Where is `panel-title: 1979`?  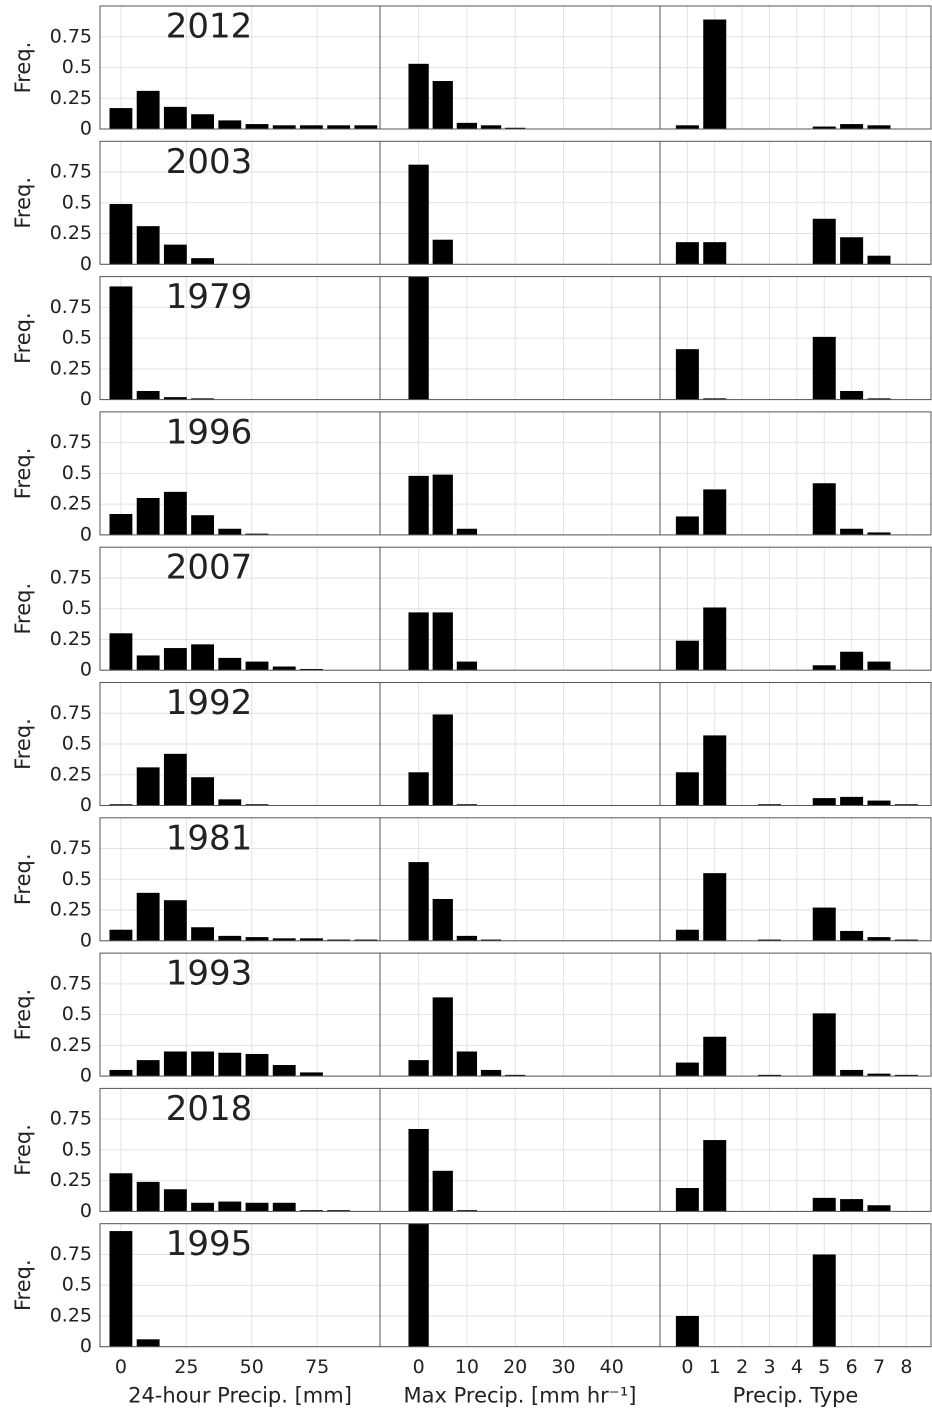 panel-title: 1979 is located at coordinates (209, 297).